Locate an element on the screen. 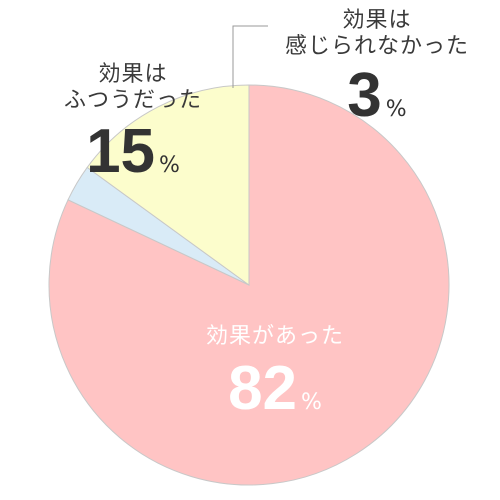  label-normal-value: 15% is located at coordinates (133, 151).